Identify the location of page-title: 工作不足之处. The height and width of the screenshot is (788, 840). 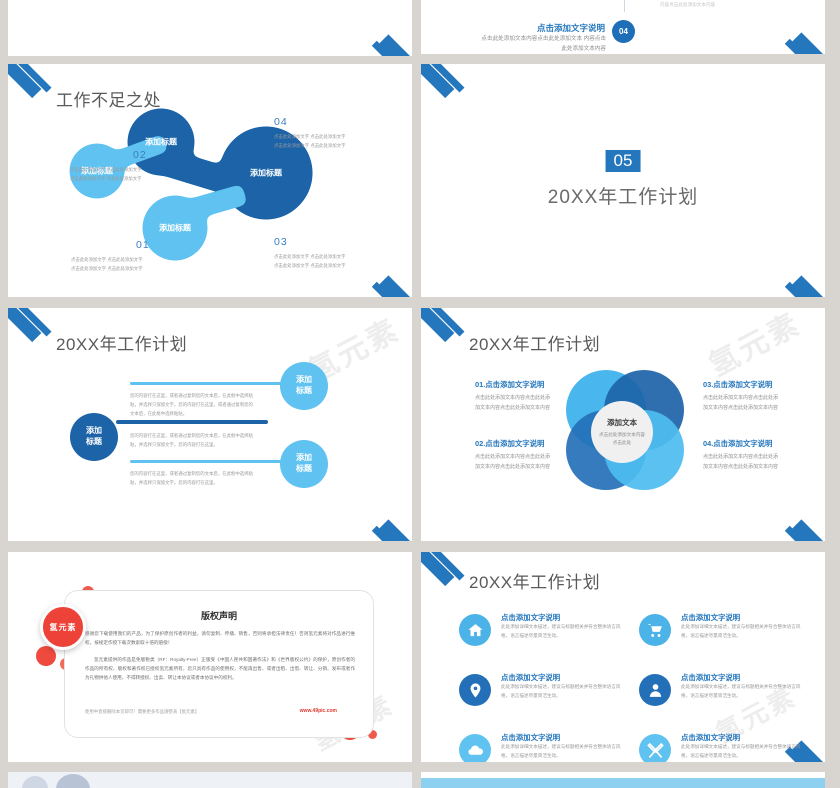
(108, 100).